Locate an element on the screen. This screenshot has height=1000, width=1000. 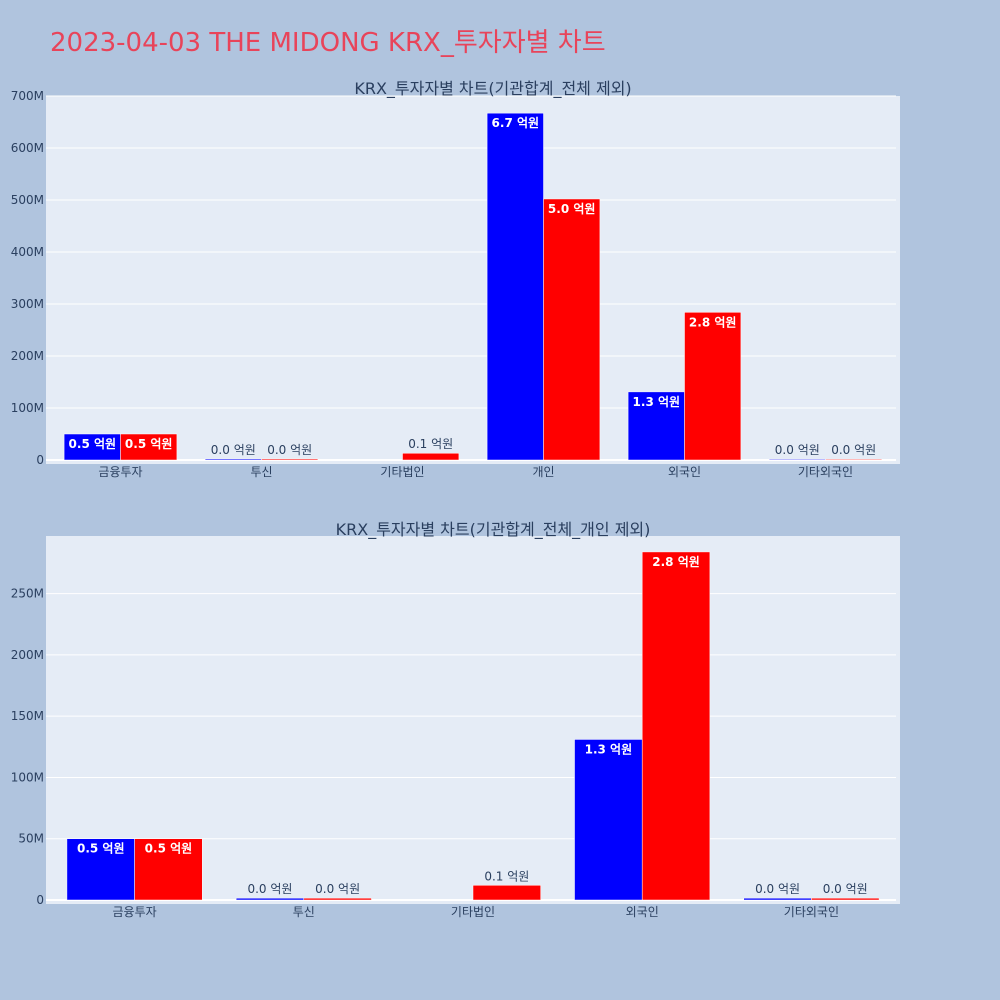
y-tick-label: 600M is located at coordinates (27, 148).